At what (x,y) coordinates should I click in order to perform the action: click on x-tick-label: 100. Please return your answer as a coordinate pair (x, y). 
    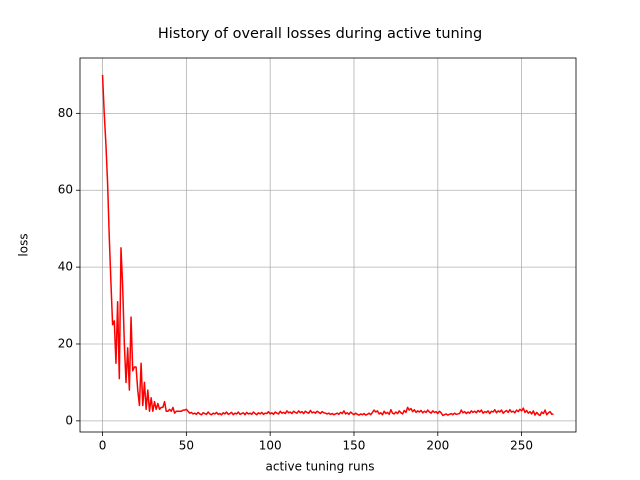
    Looking at the image, I should click on (270, 446).